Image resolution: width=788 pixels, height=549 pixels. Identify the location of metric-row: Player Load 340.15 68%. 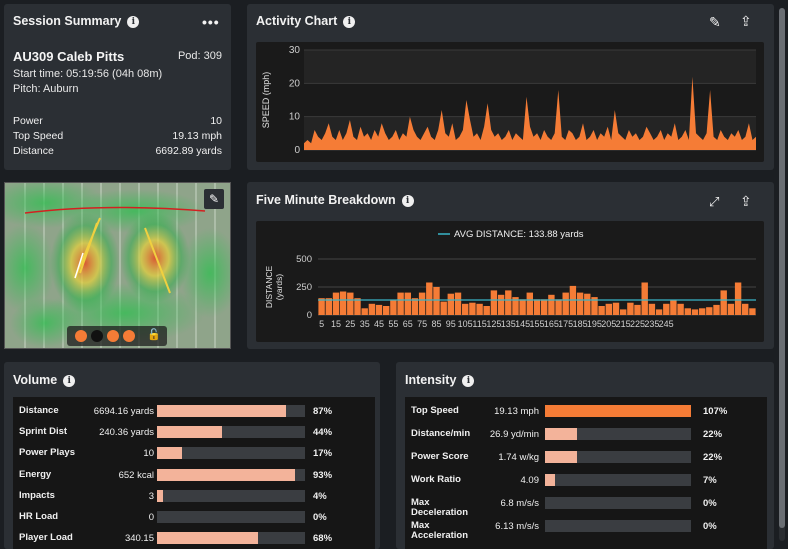
(194, 539).